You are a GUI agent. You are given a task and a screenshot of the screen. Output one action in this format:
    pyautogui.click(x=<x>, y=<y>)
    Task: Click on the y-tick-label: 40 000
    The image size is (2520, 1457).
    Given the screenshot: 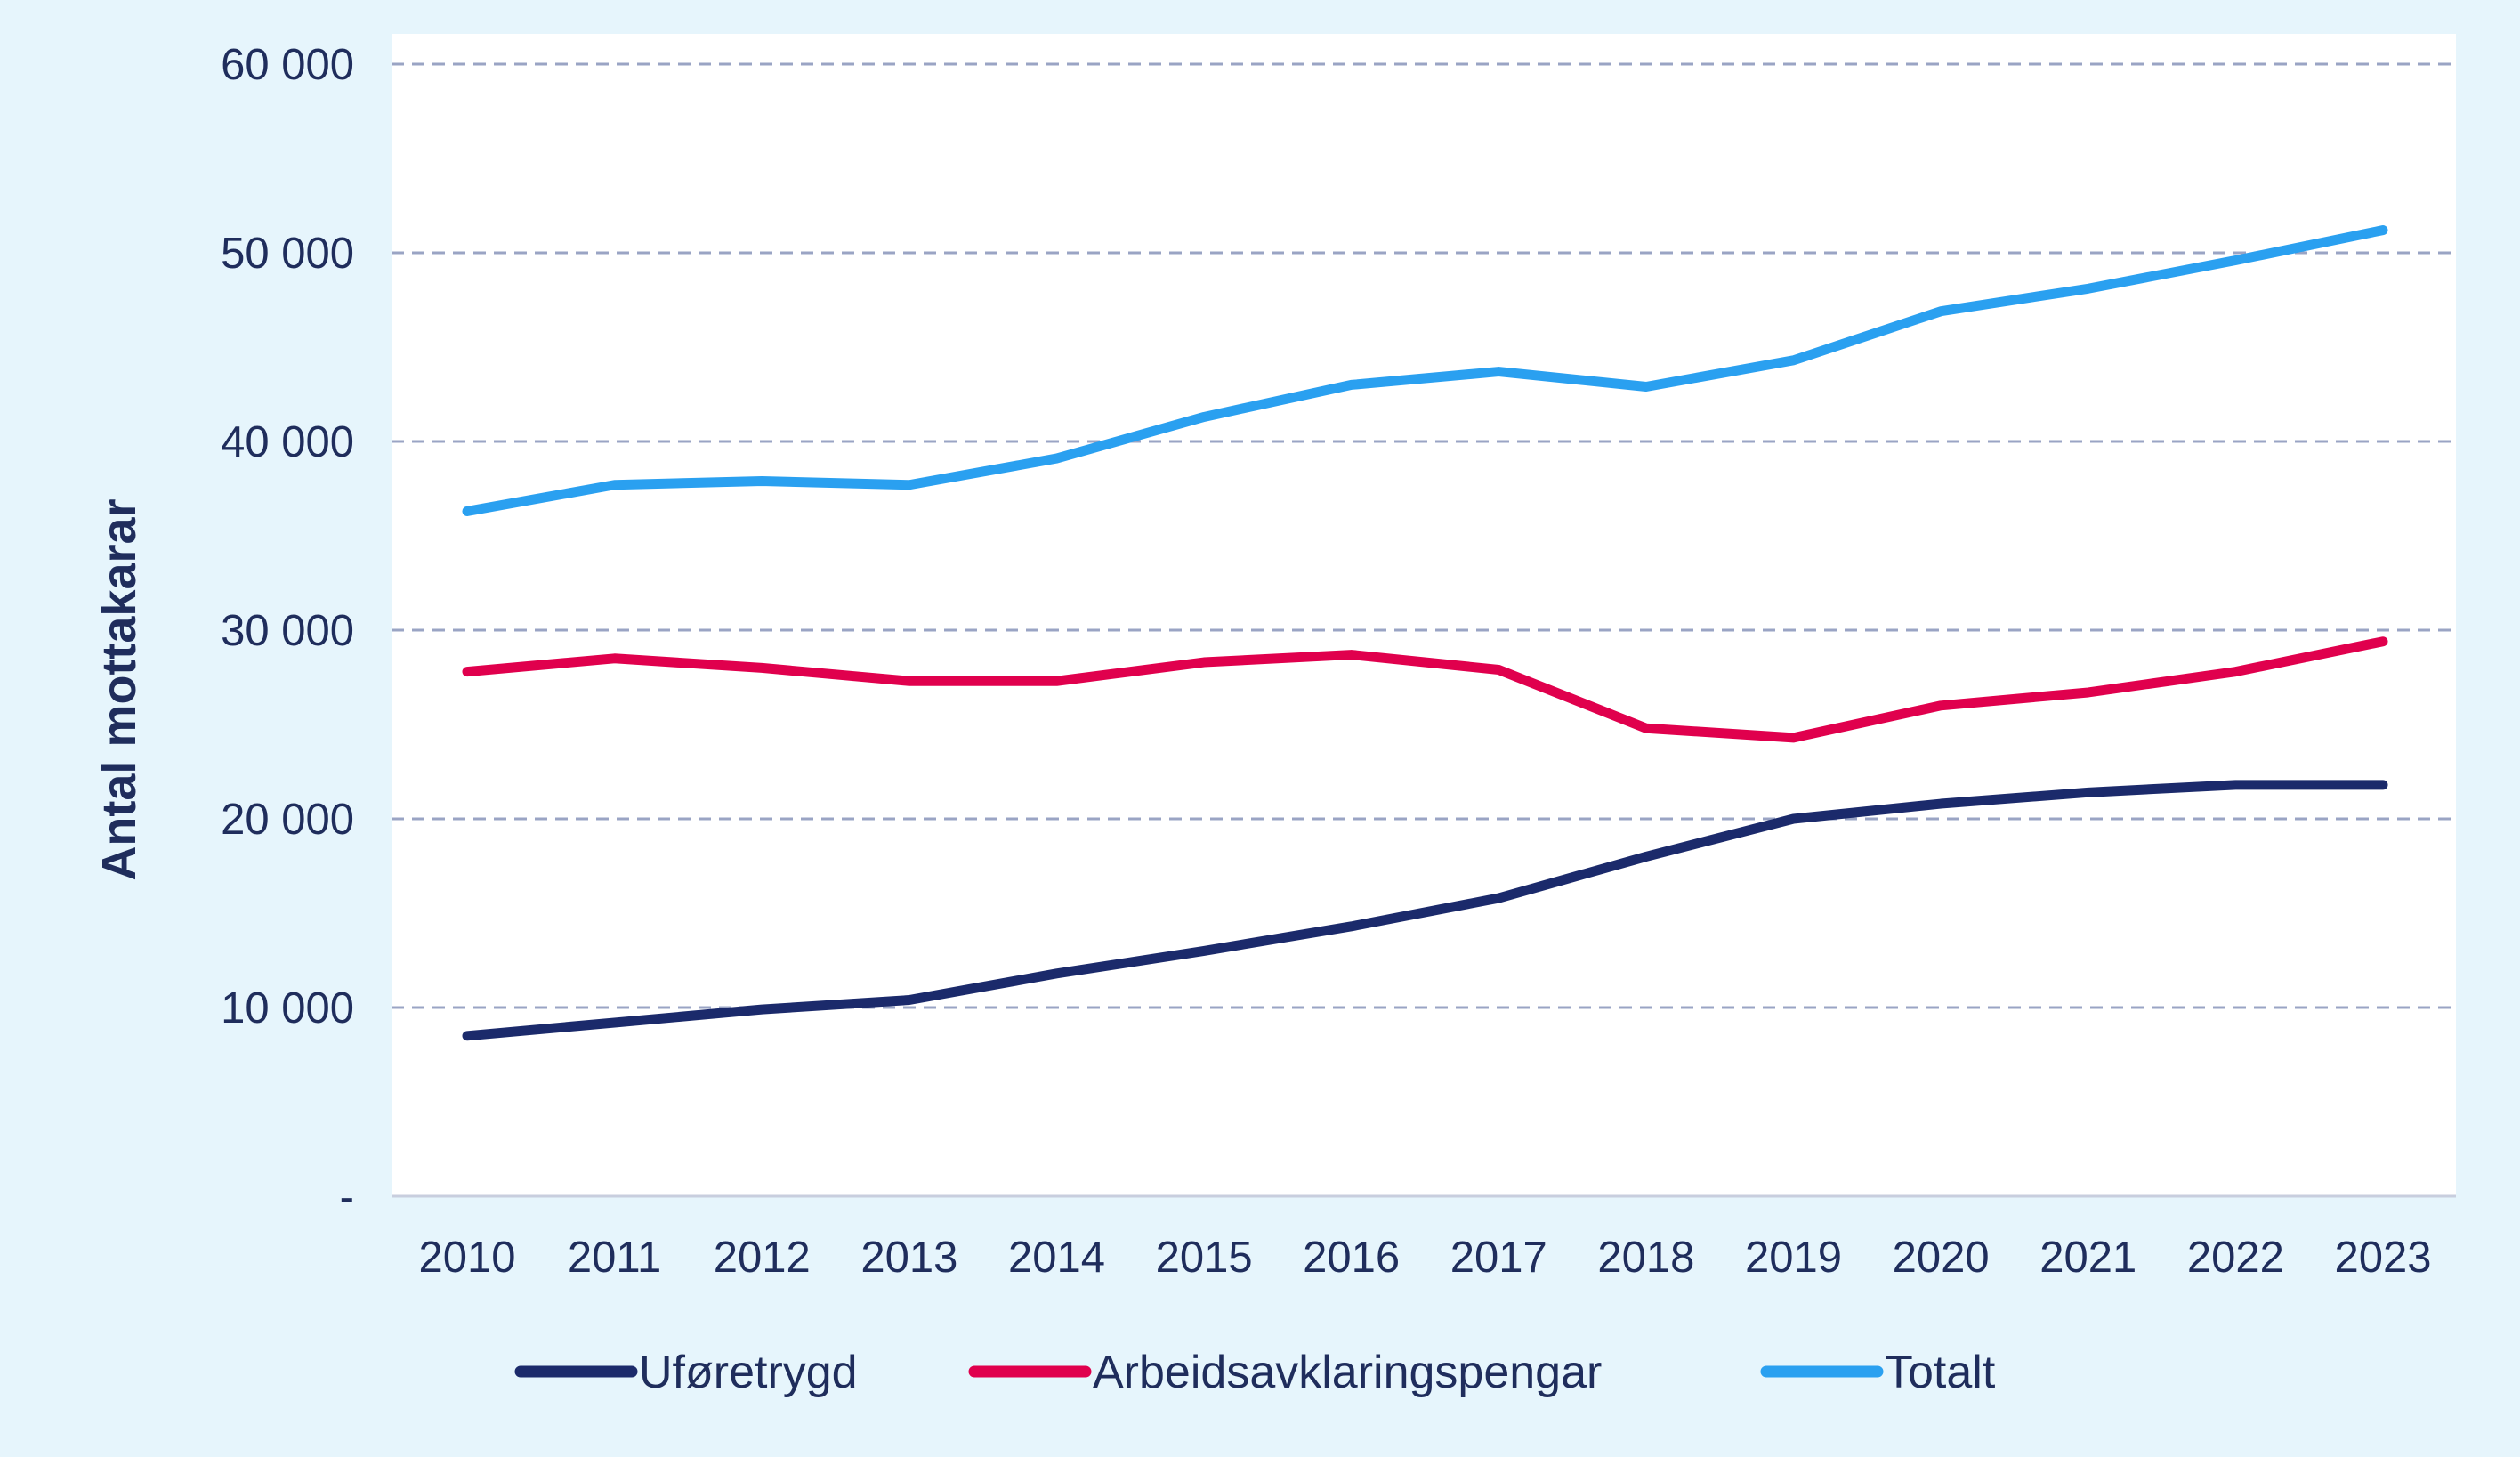 What is the action you would take?
    pyautogui.click(x=287, y=442)
    